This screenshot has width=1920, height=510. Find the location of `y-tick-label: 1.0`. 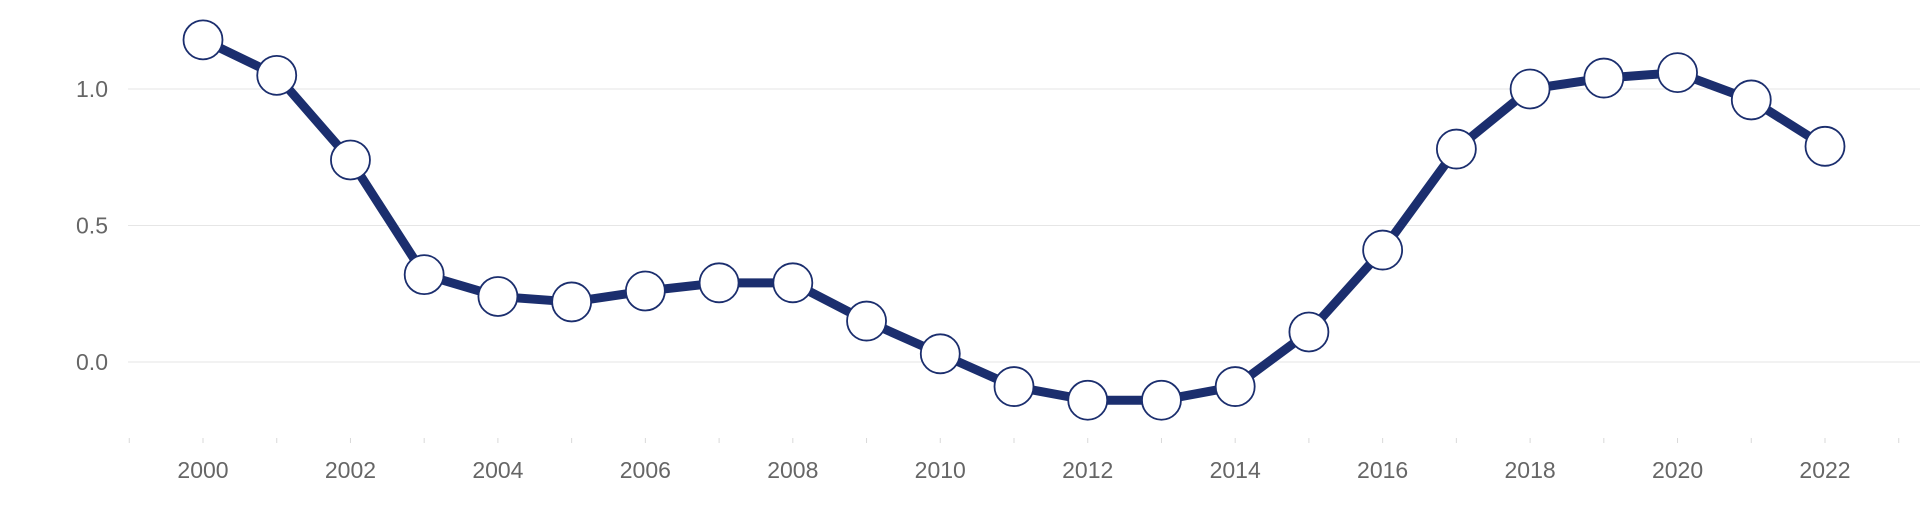

y-tick-label: 1.0 is located at coordinates (92, 89).